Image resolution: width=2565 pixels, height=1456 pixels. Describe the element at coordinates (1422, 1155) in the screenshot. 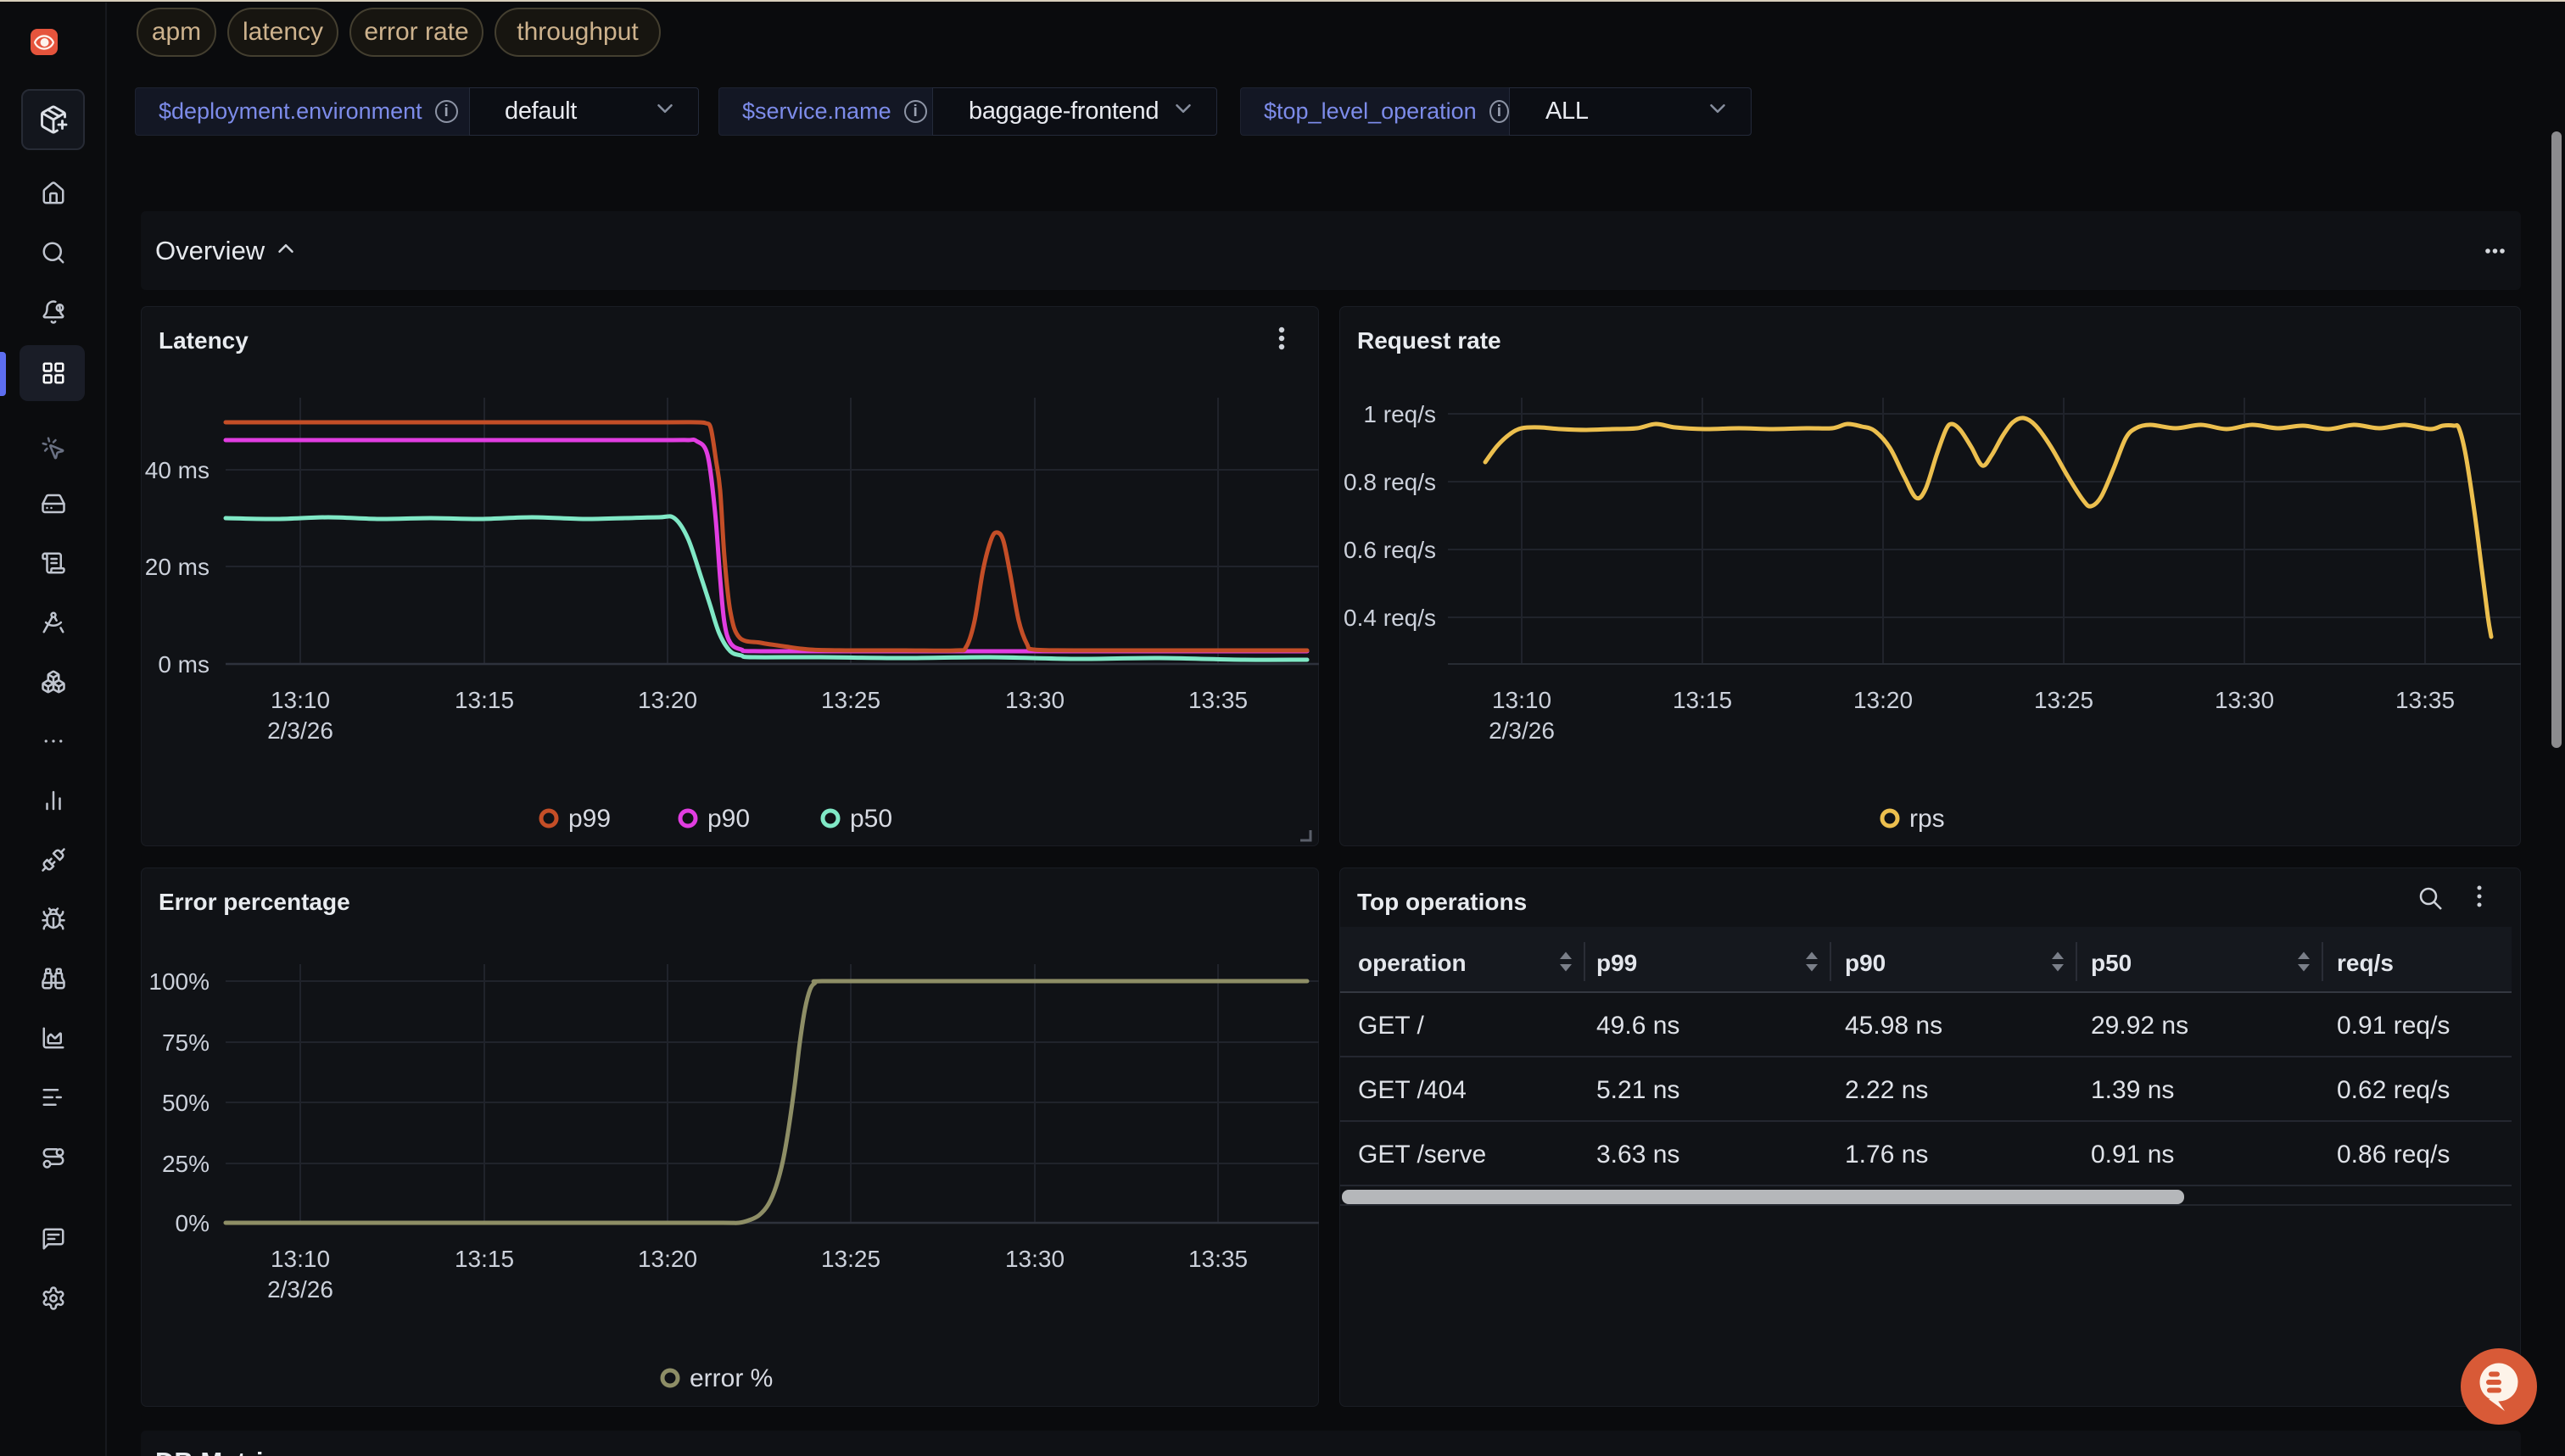

I see `svg-text: GET /serve` at that location.